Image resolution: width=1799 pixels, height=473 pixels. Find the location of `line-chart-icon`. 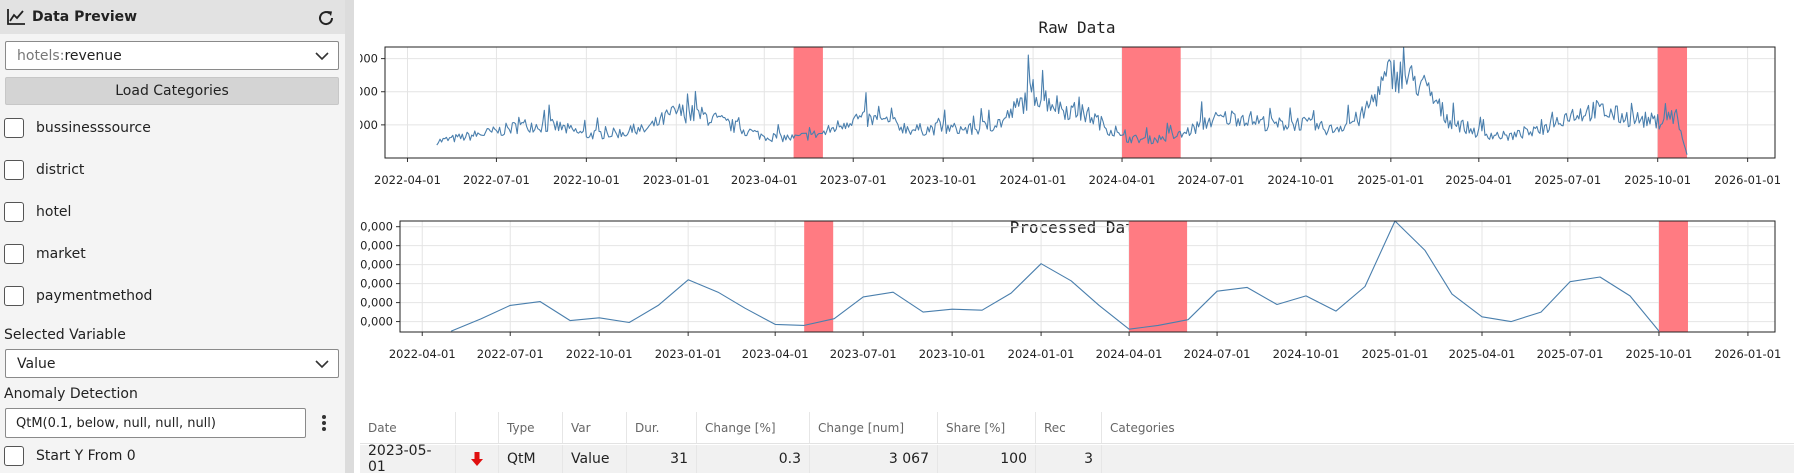

line-chart-icon is located at coordinates (16, 17).